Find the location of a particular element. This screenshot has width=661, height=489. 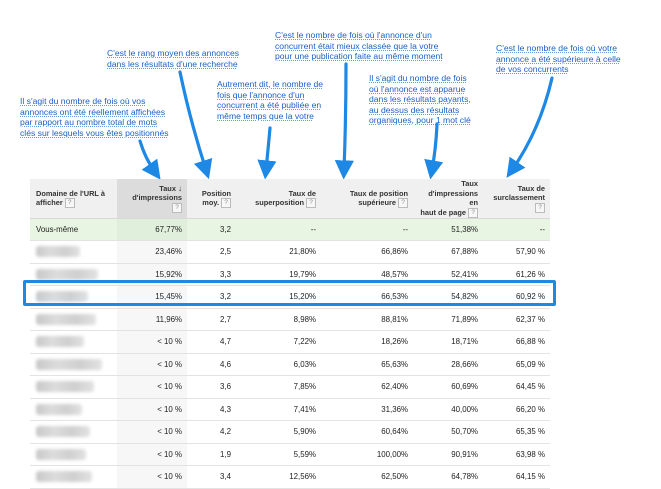

cell-outranking-share: 66,20 % is located at coordinates (516, 410).